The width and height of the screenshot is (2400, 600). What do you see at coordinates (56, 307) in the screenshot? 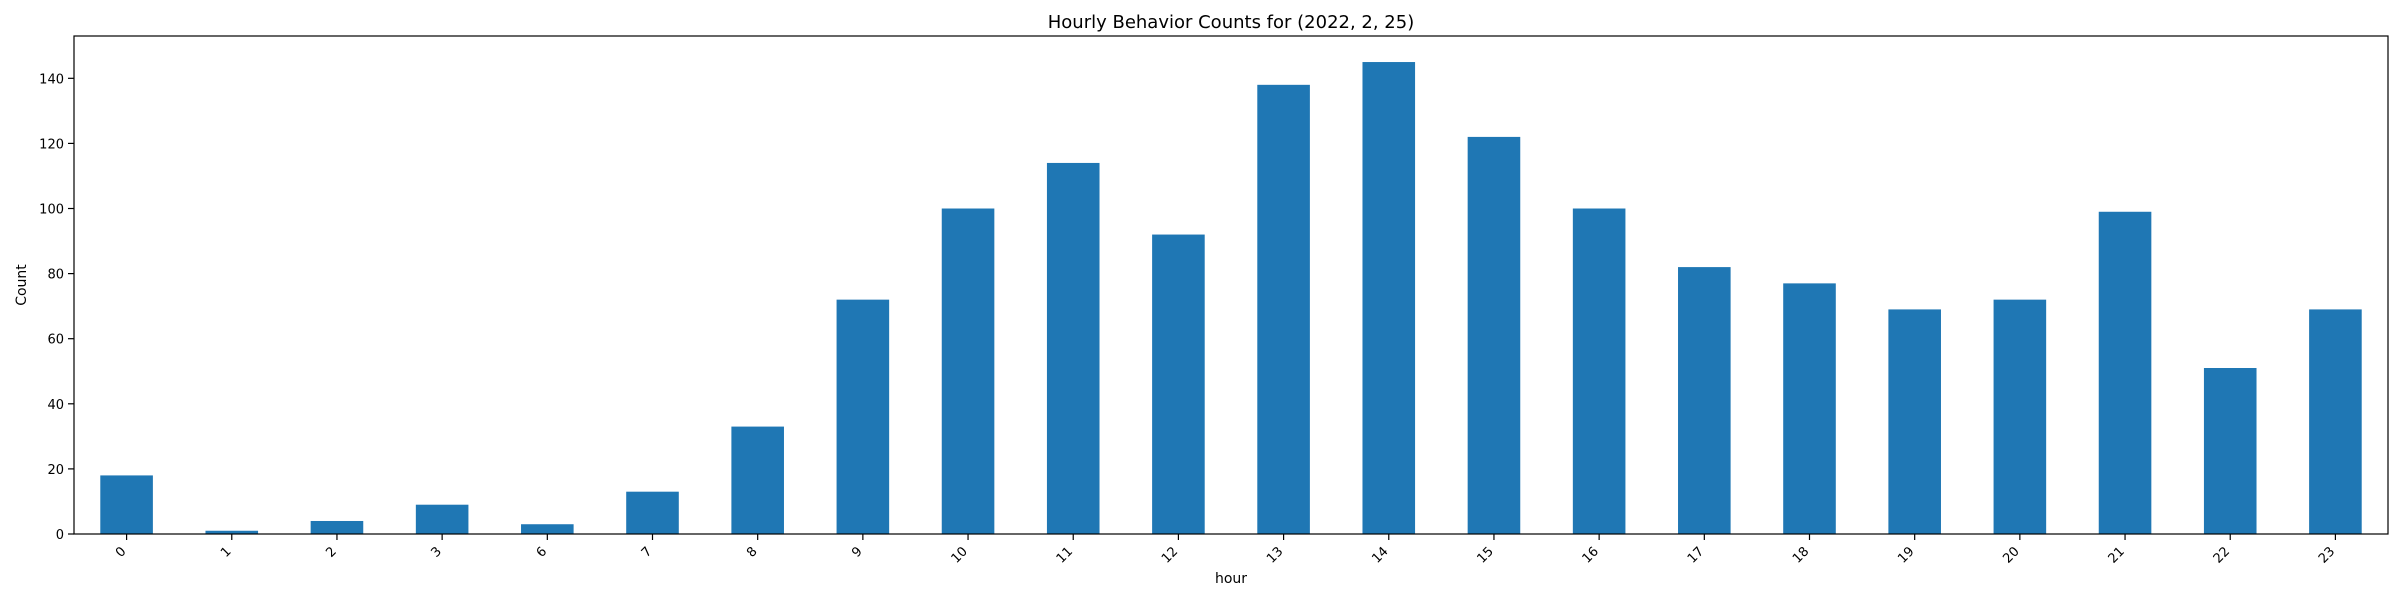
I see `y-axis-ticks: 0 20 40 60 80 100 120 140` at bounding box center [56, 307].